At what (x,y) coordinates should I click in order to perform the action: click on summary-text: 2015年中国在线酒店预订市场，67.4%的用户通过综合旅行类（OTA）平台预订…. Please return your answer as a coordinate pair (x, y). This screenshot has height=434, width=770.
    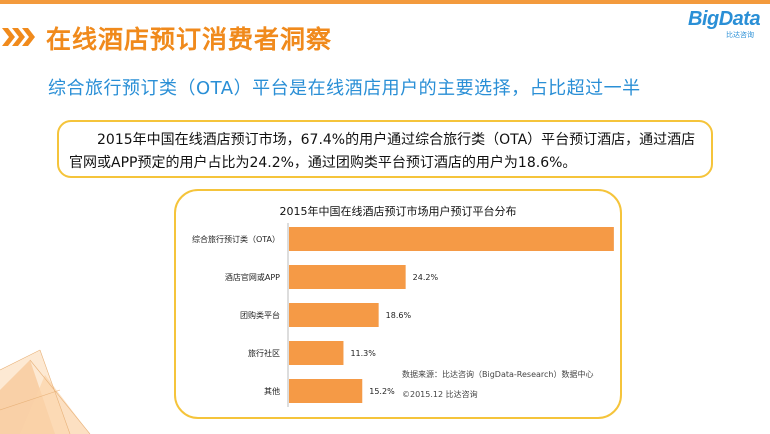
    Looking at the image, I should click on (382, 151).